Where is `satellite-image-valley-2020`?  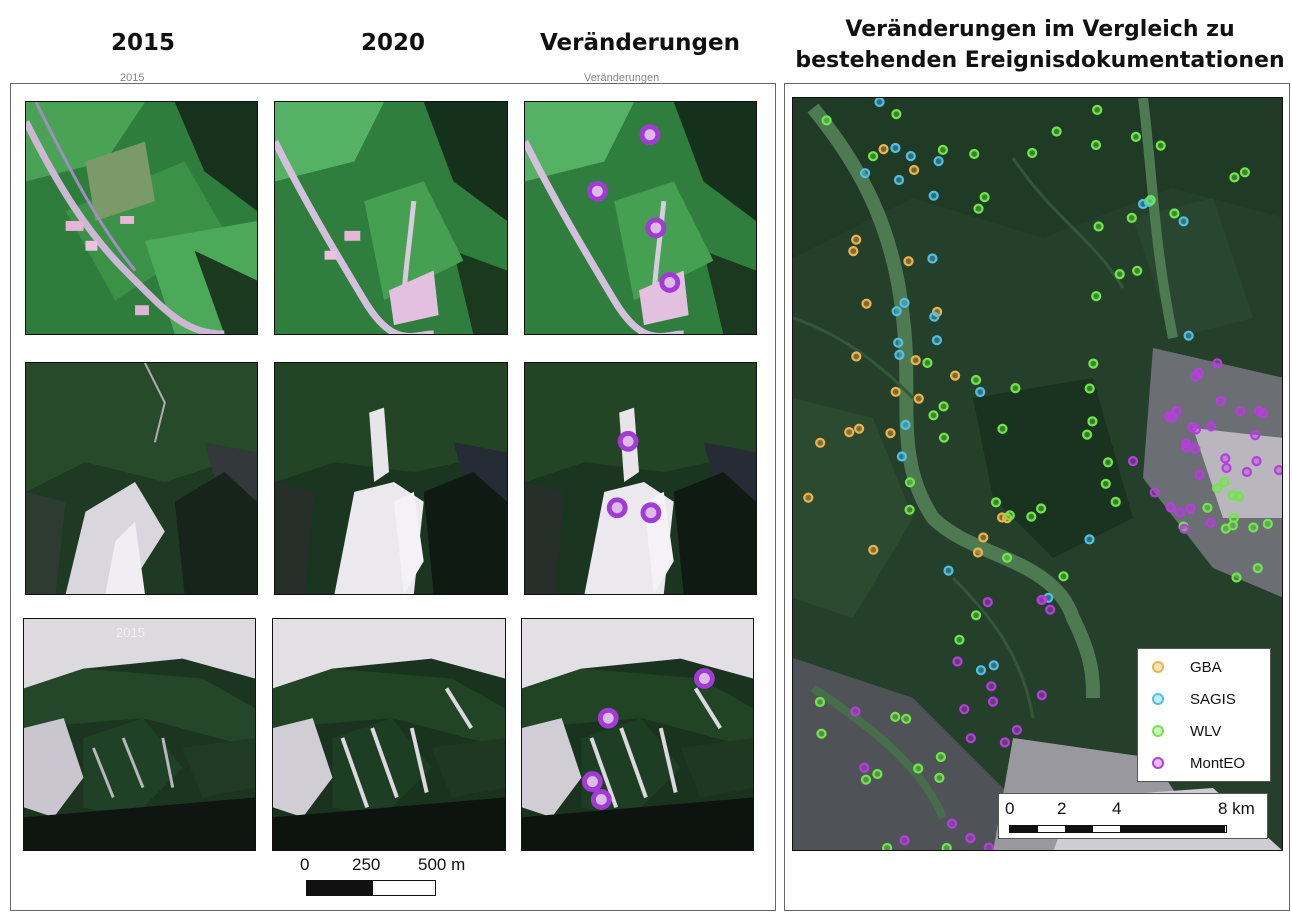 satellite-image-valley-2020 is located at coordinates (391, 218).